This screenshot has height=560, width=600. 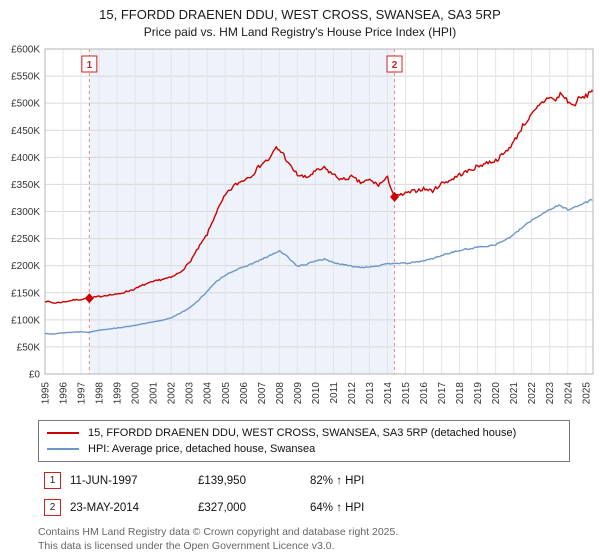 What do you see at coordinates (280, 393) in the screenshot?
I see `svg-text: 2008` at bounding box center [280, 393].